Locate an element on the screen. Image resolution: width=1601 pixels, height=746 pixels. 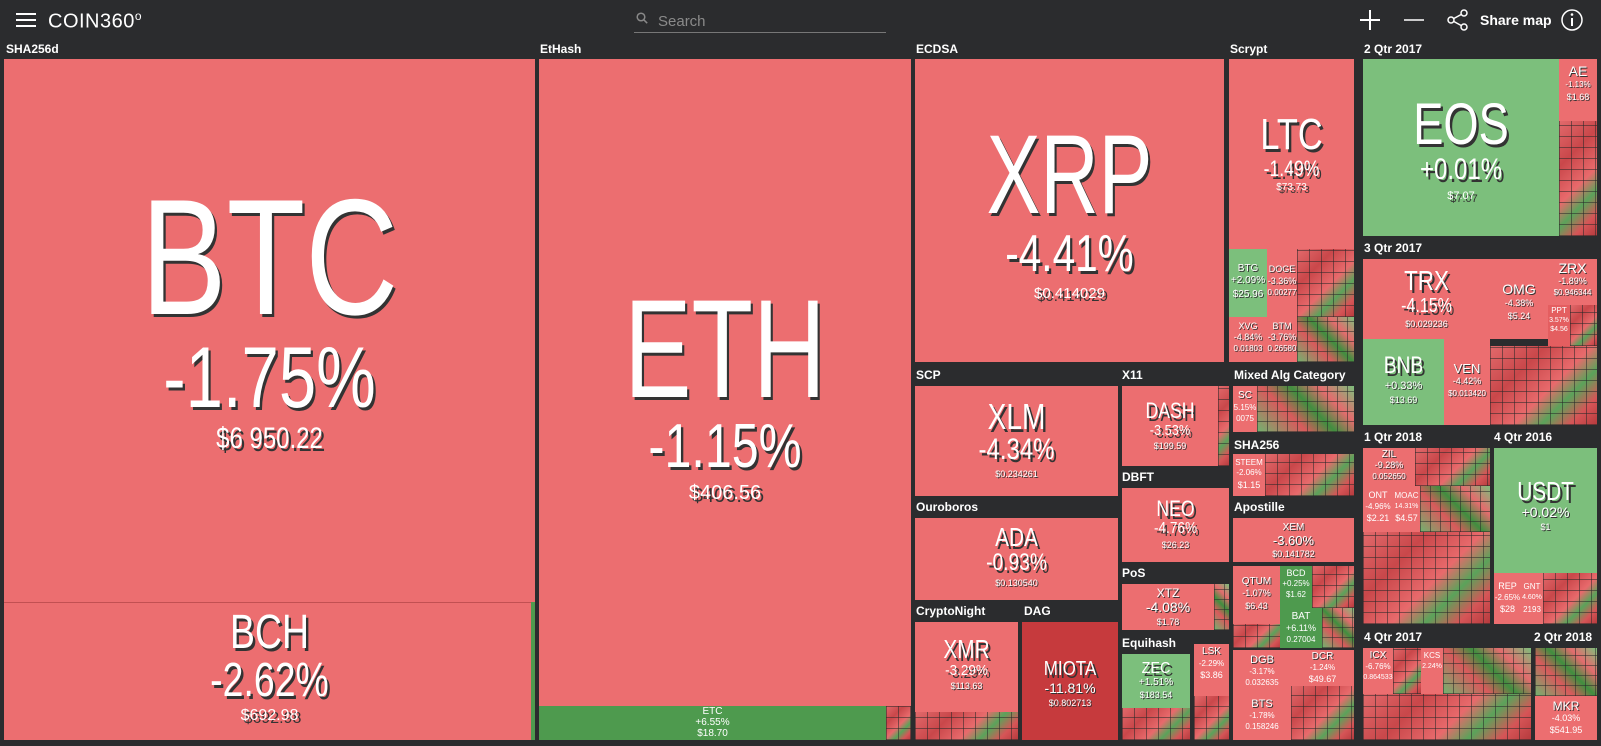
group-label-ethash: EtHash is located at coordinates (561, 49).